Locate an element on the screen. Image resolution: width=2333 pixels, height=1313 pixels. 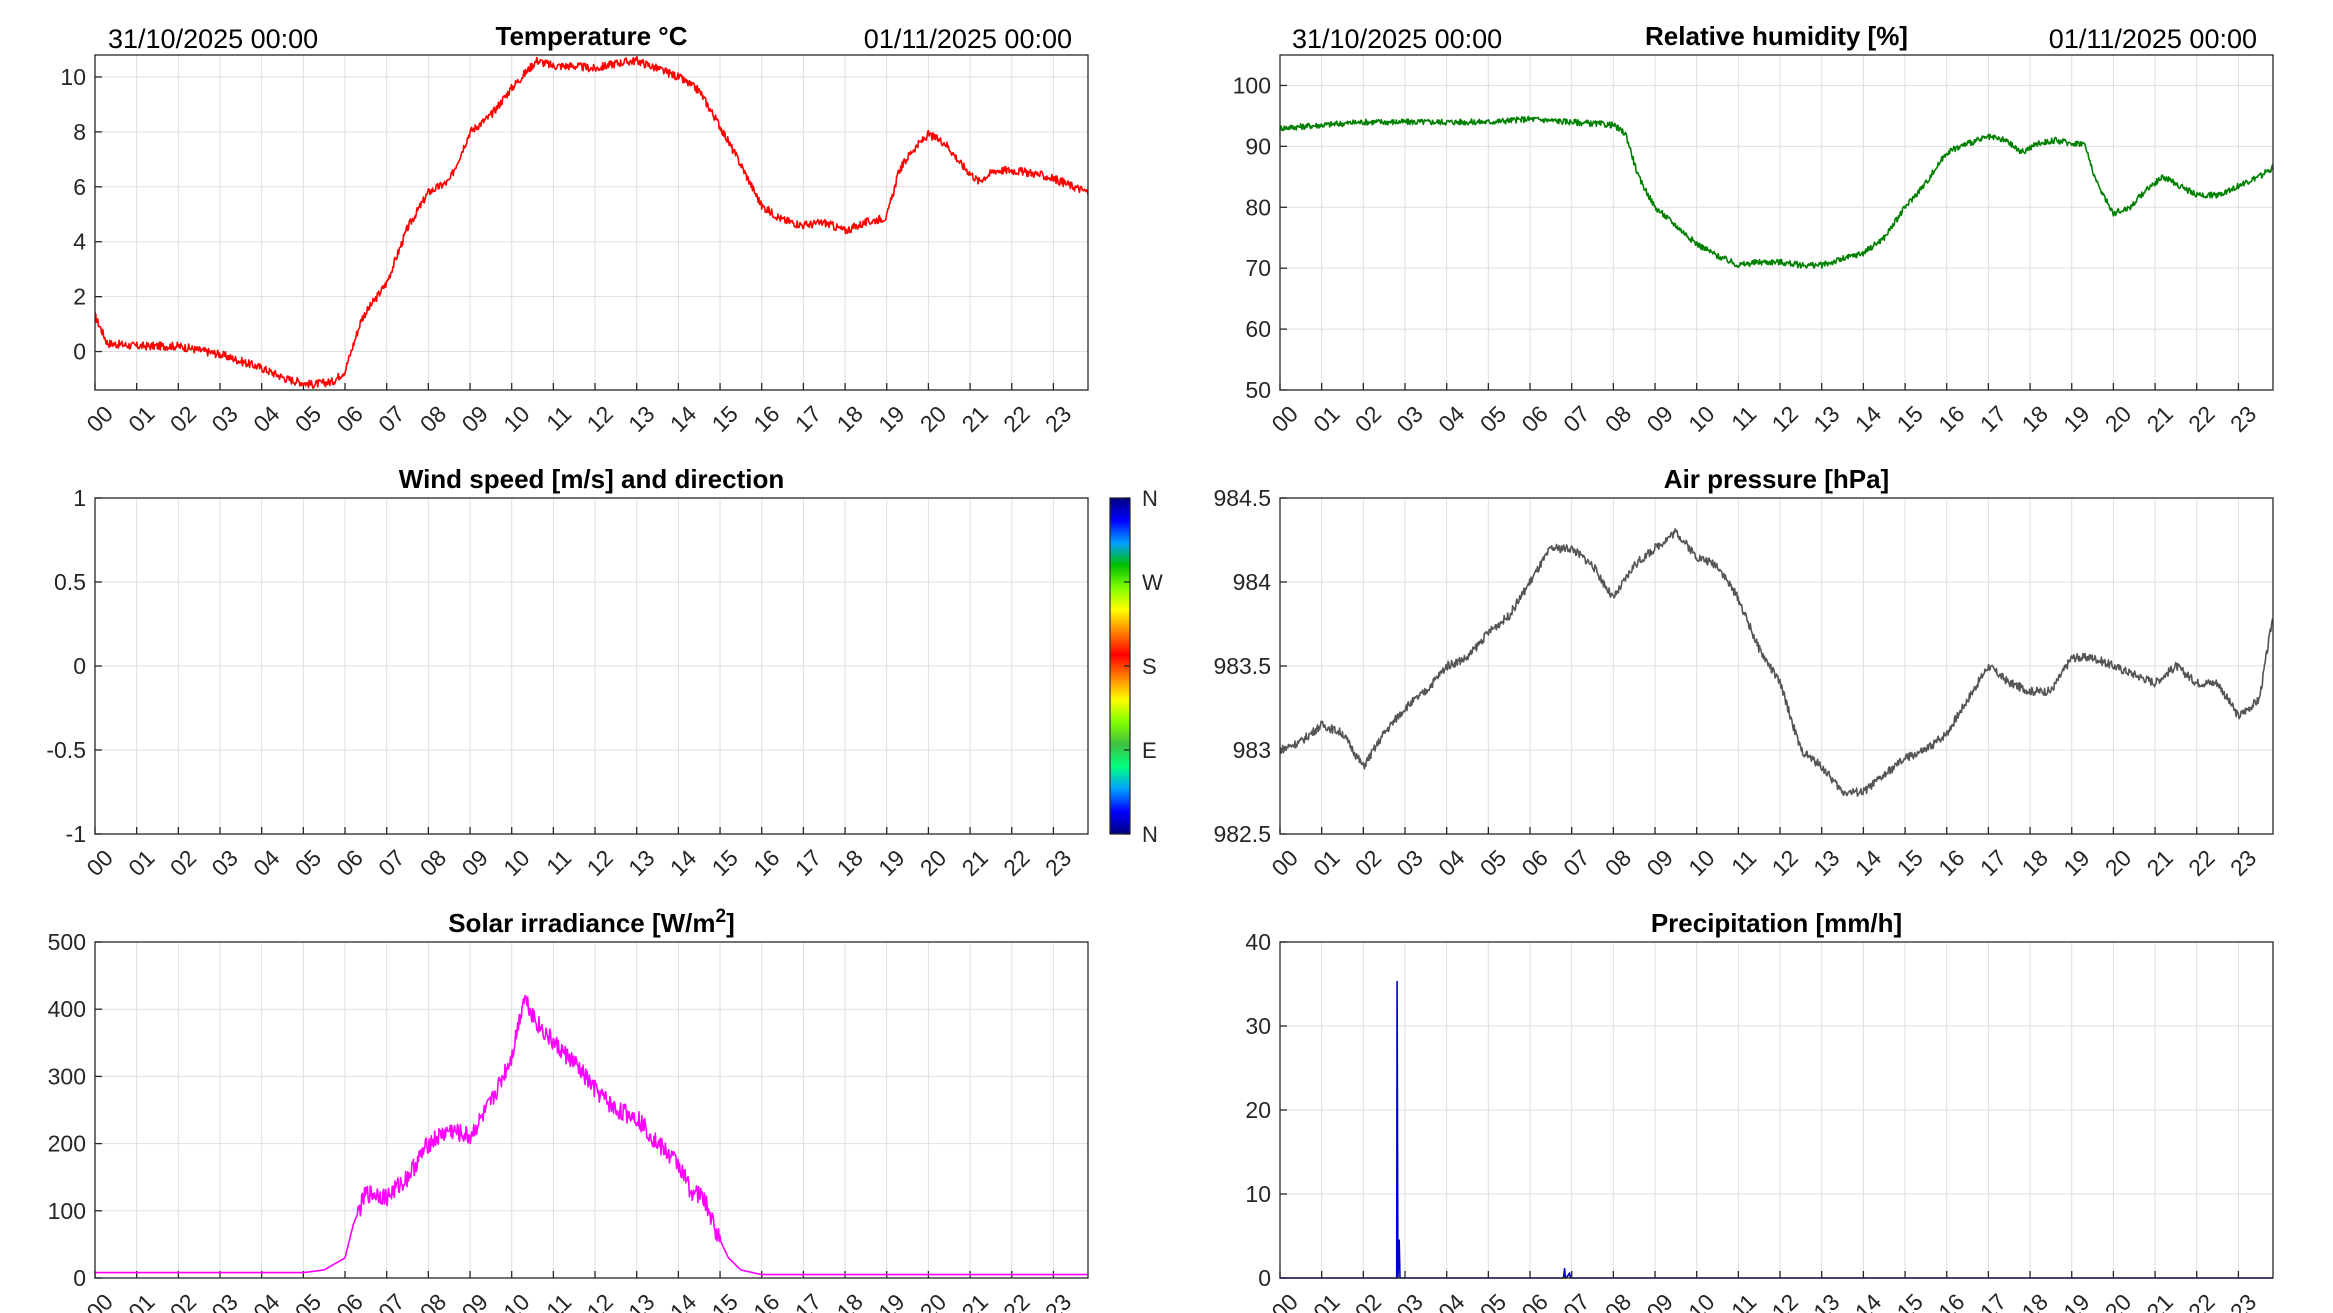
colorbar-label: N is located at coordinates (1150, 834).